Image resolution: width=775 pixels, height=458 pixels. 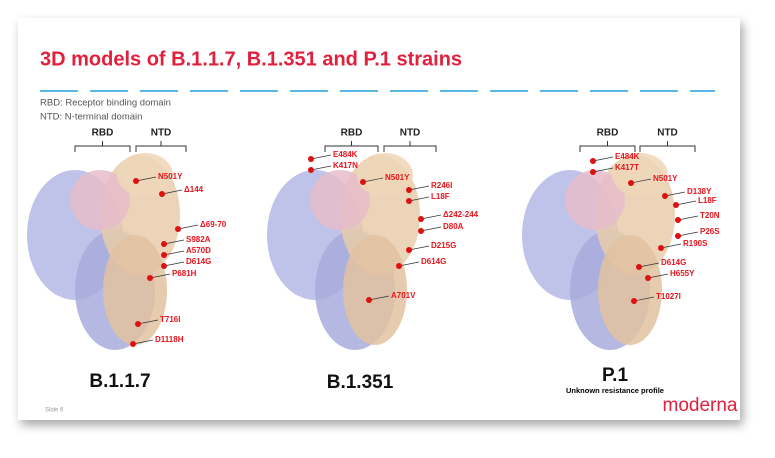 What do you see at coordinates (119, 381) in the screenshot?
I see `model-name: B.1.1.7` at bounding box center [119, 381].